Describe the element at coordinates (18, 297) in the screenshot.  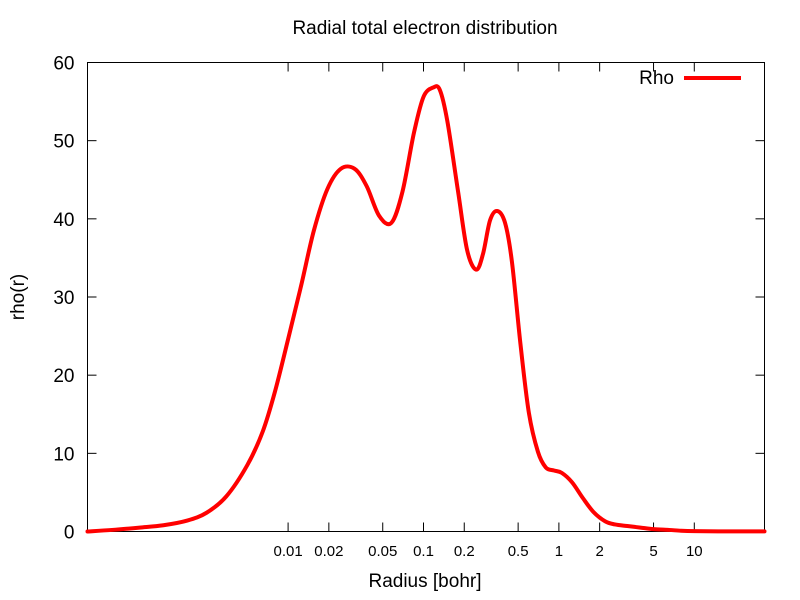
I see `y-axis-label: rho(r)` at that location.